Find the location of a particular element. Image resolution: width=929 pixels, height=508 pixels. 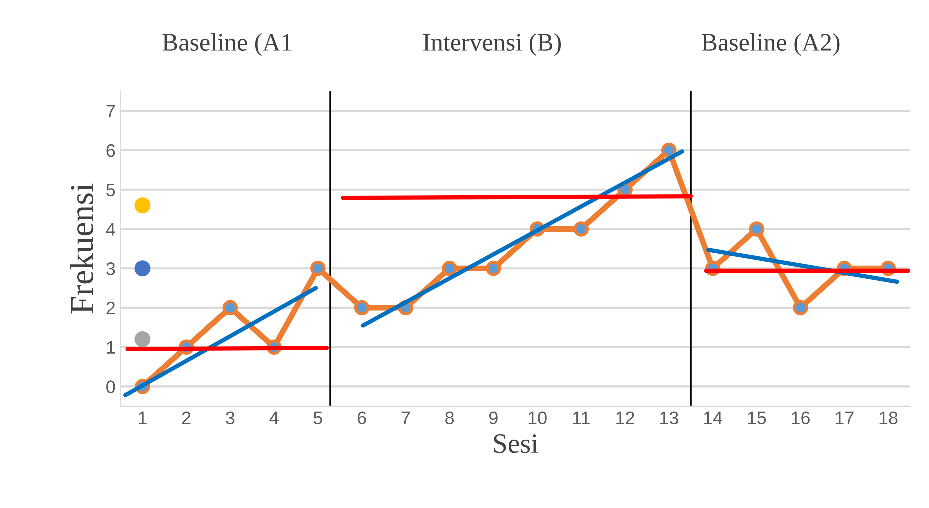

x-axis-title: Sesi is located at coordinates (516, 444).